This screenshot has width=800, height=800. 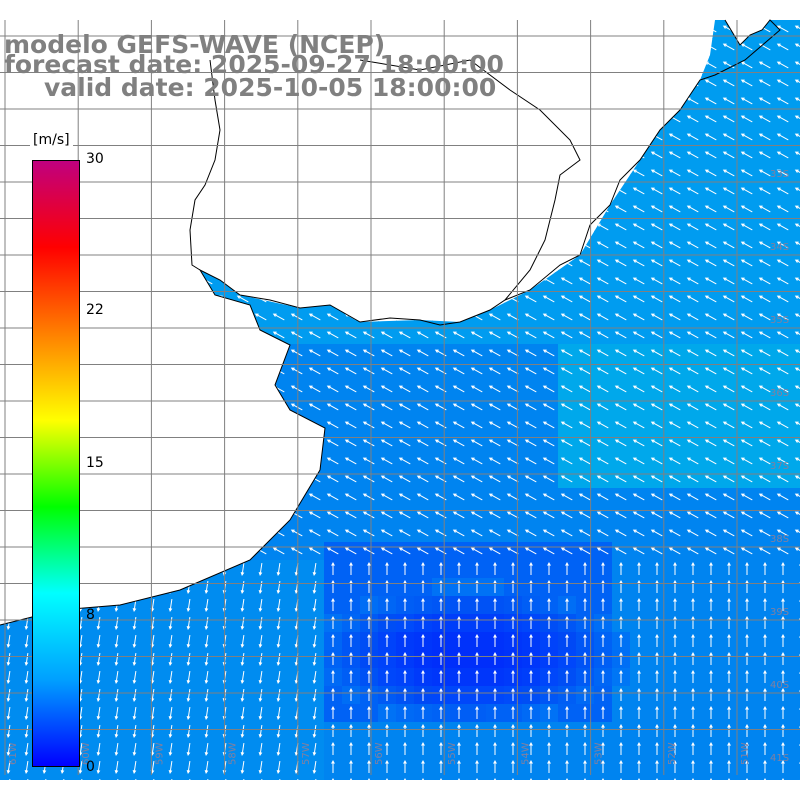 I want to click on longitude-label: 59W, so click(x=159, y=753).